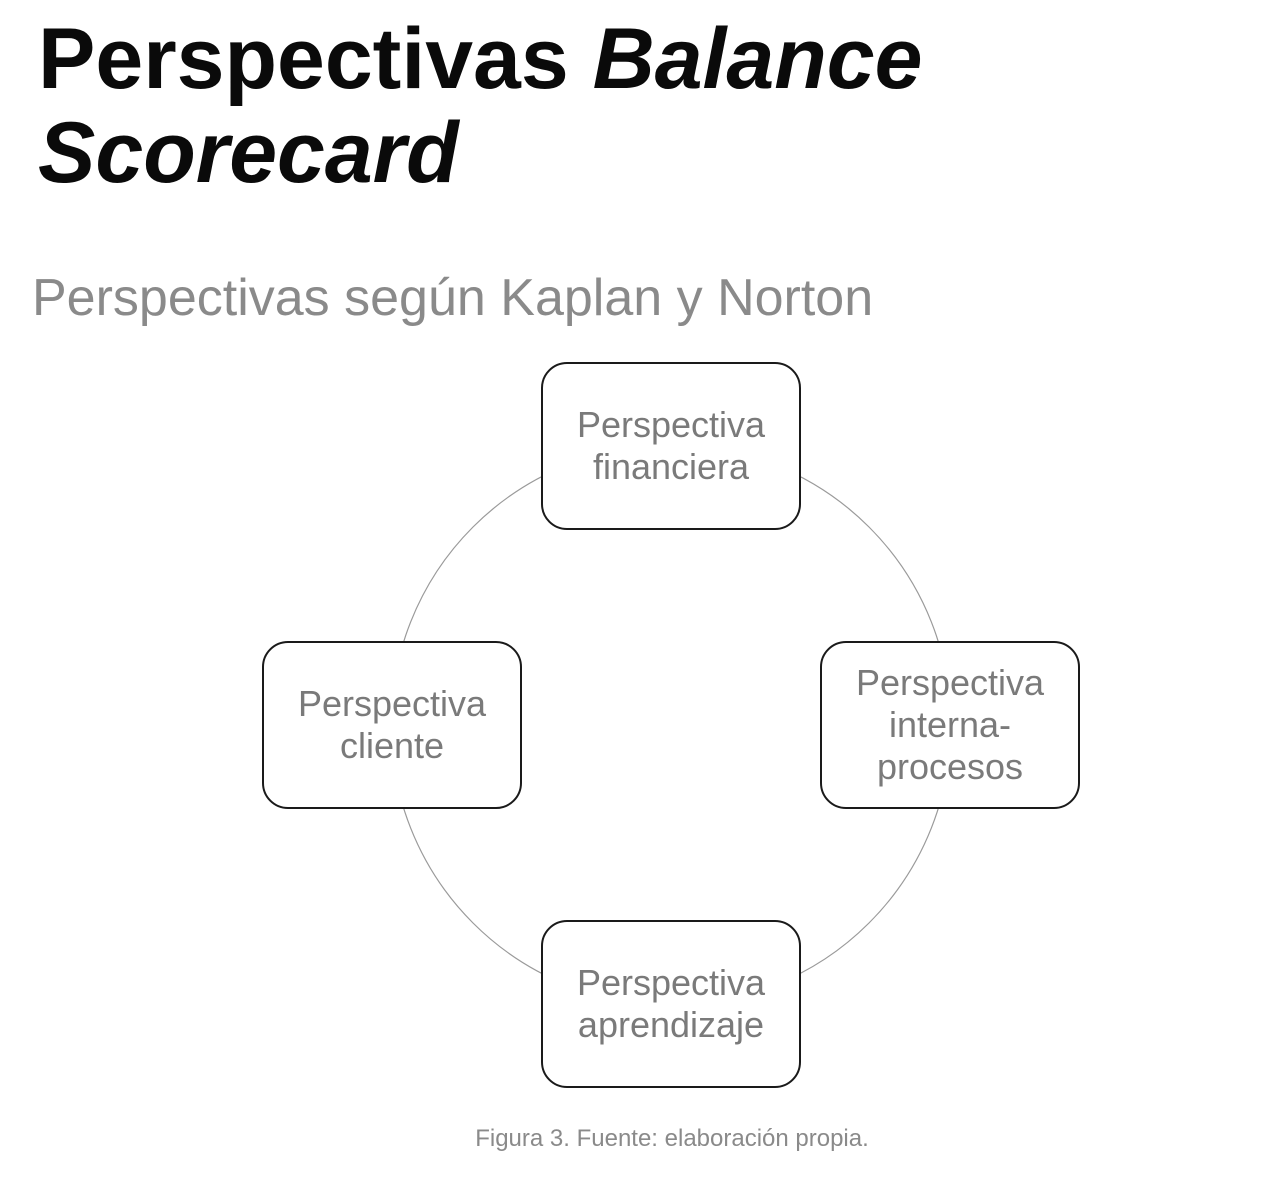  Describe the element at coordinates (672, 1138) in the screenshot. I see `figure-caption: Figura 3. Fuente: elaboración propia.` at that location.